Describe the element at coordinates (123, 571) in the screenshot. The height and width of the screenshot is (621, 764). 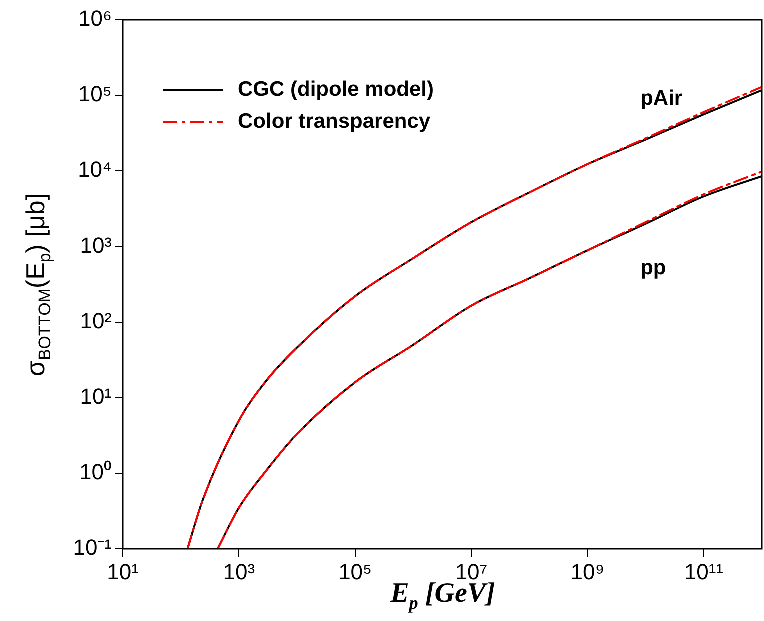
I see `x-tick-label: 10¹` at that location.